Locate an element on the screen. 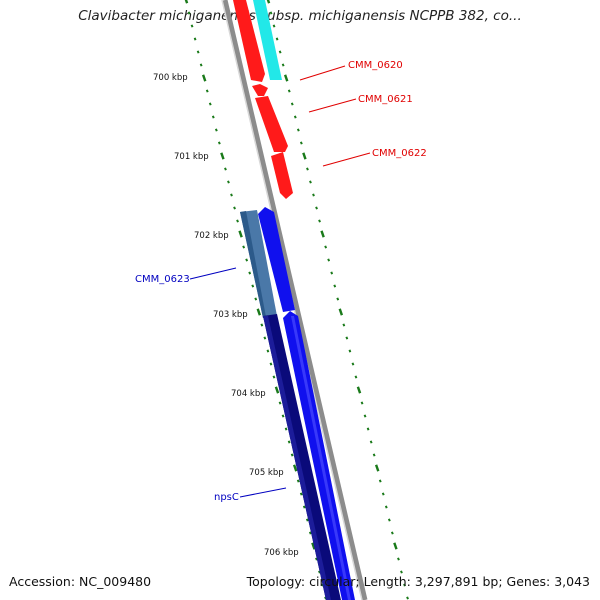 This screenshot has width=600, height=600. gene-label-npsc: npsC is located at coordinates (226, 497).